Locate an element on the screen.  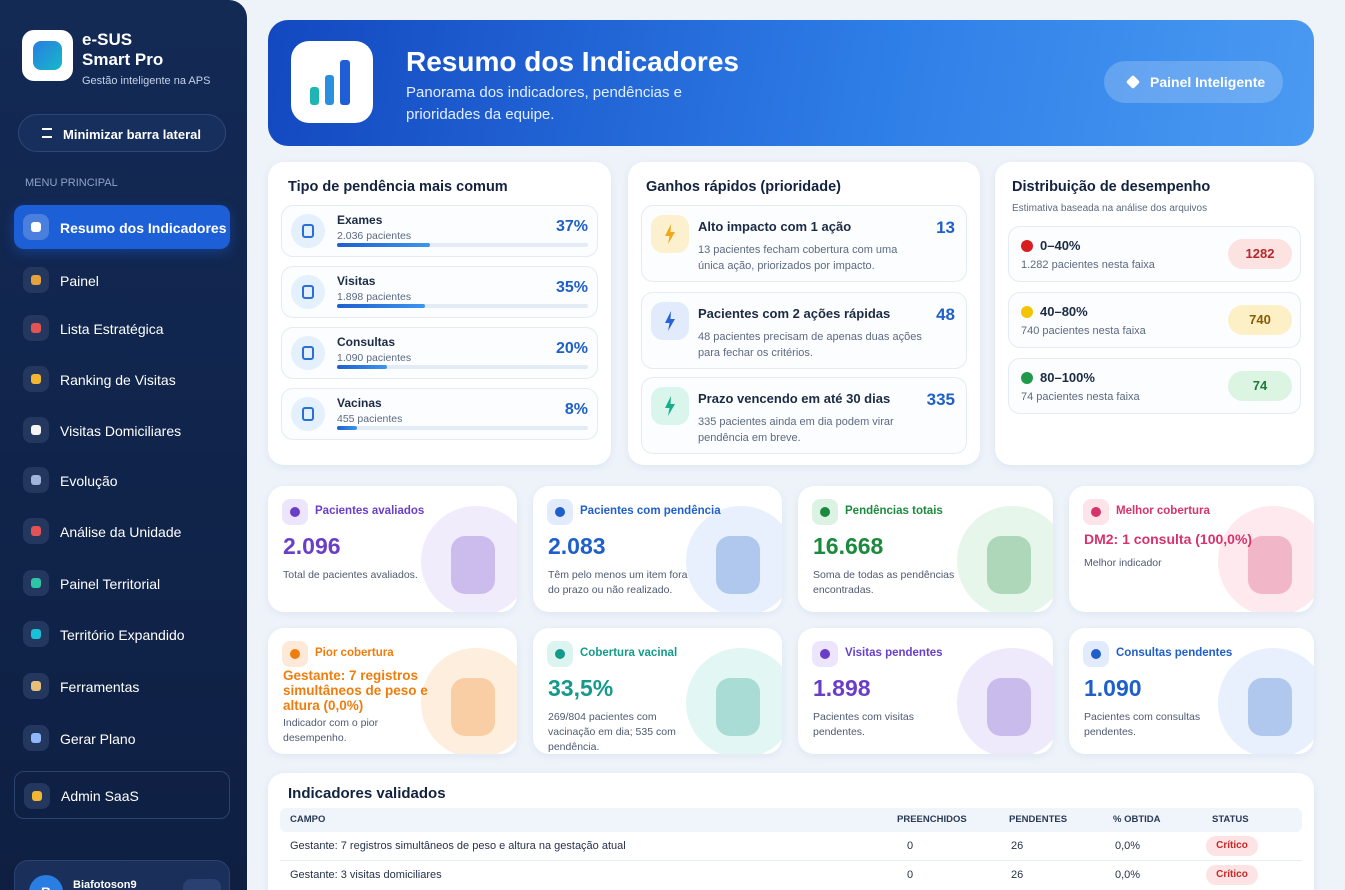
kpi-illustration is located at coordinates (1005, 701).